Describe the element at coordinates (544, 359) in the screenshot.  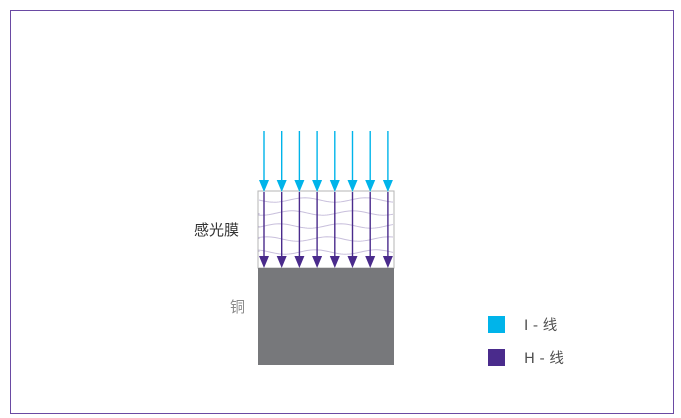
I see `legend-label-h-line: H - 线` at that location.